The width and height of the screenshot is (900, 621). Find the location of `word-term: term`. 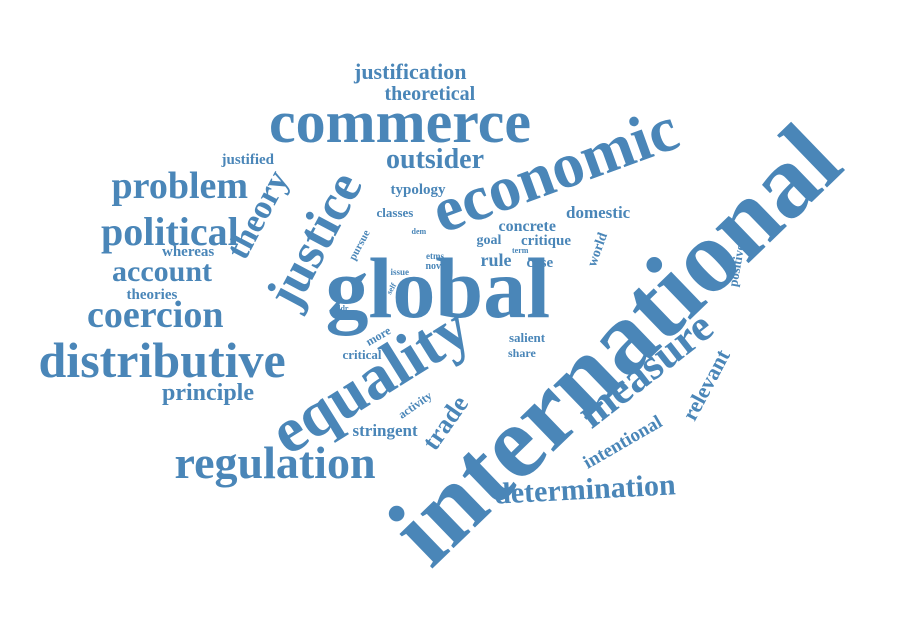

word-term: term is located at coordinates (520, 250).